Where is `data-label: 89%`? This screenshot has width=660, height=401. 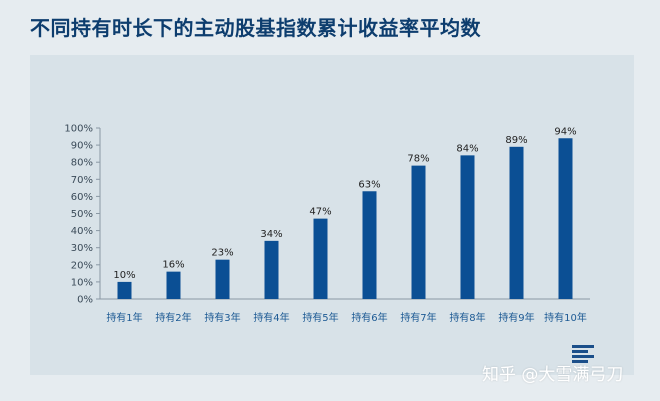 data-label: 89% is located at coordinates (516, 140).